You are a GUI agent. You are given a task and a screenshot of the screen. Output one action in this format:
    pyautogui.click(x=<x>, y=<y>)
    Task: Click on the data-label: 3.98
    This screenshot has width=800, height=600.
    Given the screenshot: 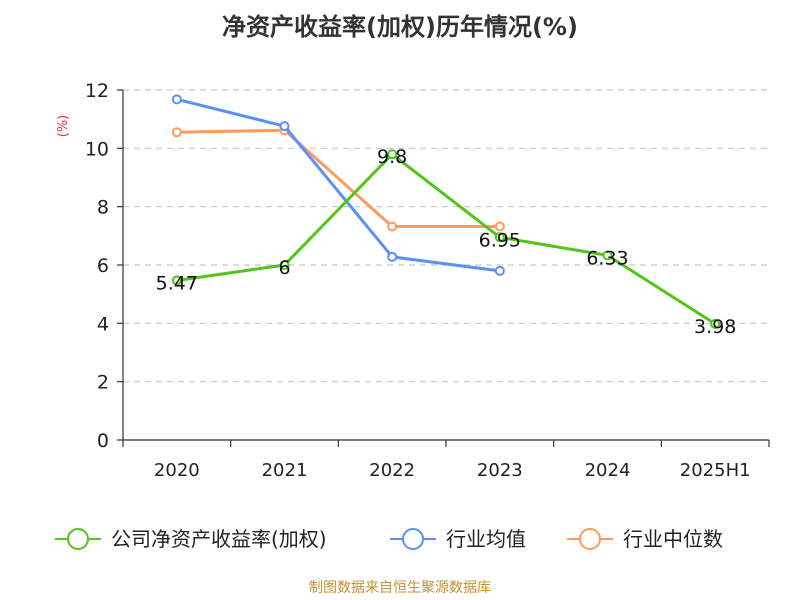 What is the action you would take?
    pyautogui.click(x=715, y=327)
    